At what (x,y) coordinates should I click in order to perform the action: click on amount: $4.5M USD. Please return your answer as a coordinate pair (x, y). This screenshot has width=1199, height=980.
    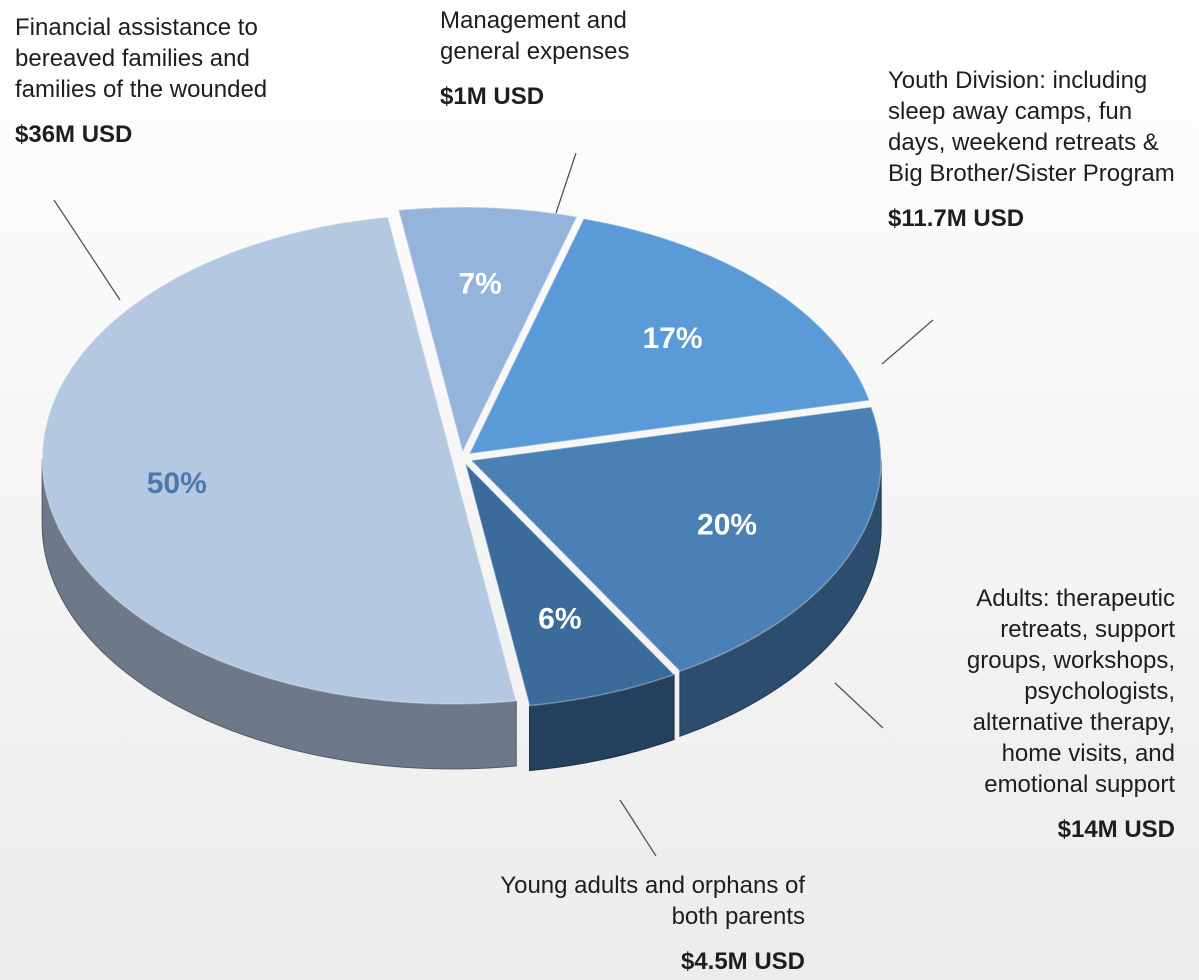
    Looking at the image, I should click on (742, 961).